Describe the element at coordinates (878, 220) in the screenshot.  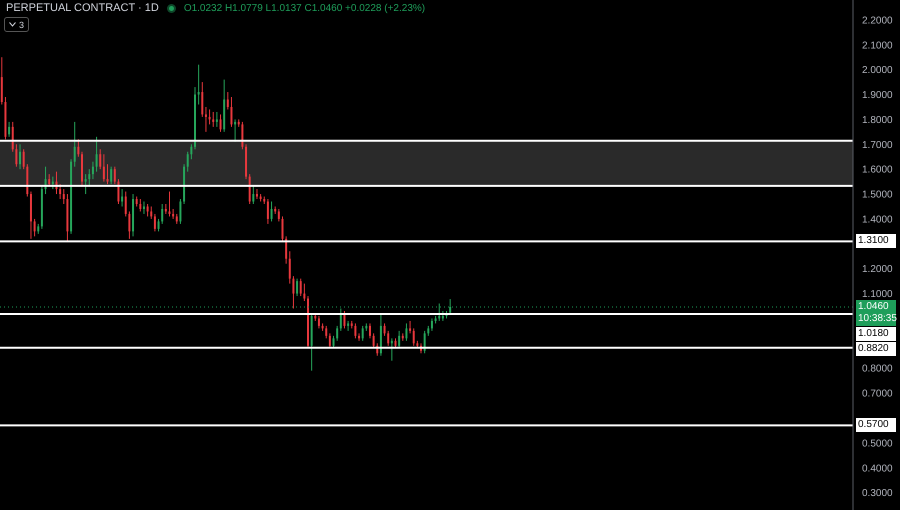
I see `y-tick-label: 1.4000` at that location.